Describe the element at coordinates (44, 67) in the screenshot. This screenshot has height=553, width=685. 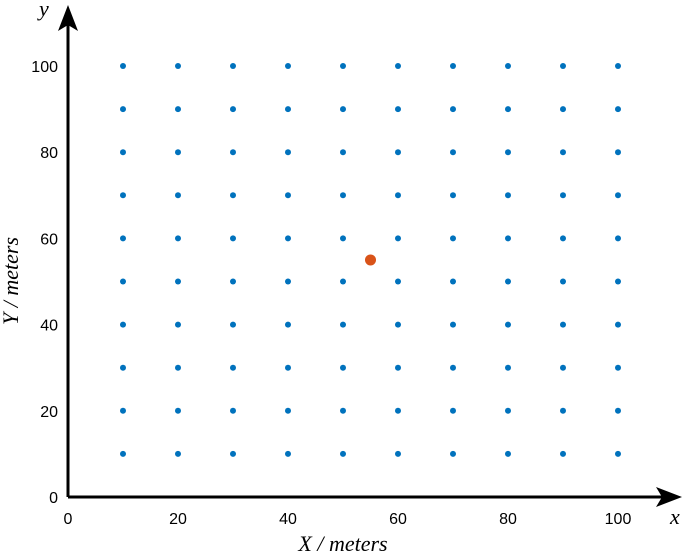
I see `y-tick-label: 100` at that location.